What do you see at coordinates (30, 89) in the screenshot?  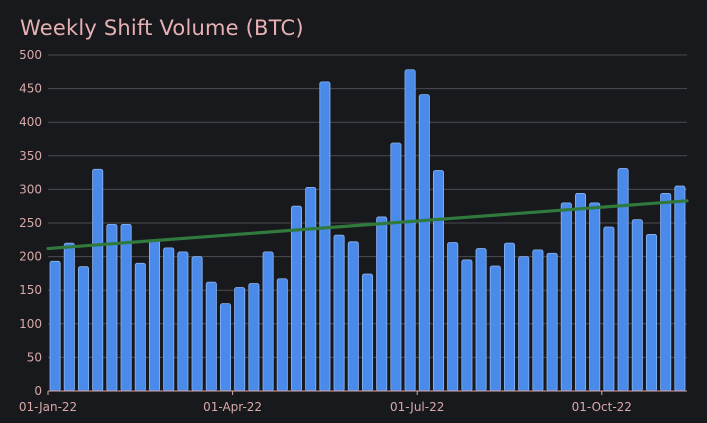 I see `y-tick-label-450: 450` at bounding box center [30, 89].